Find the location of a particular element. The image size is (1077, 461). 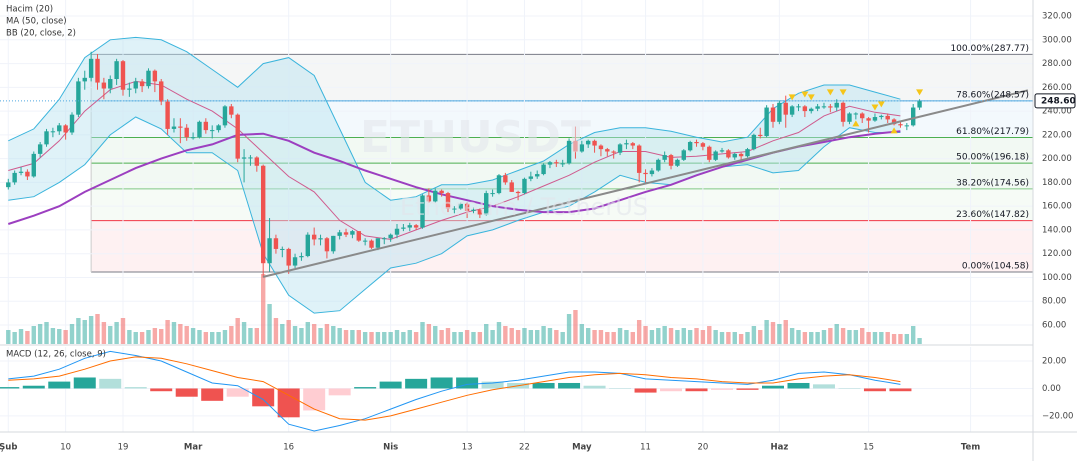

x-tick-label: Haz is located at coordinates (779, 448).